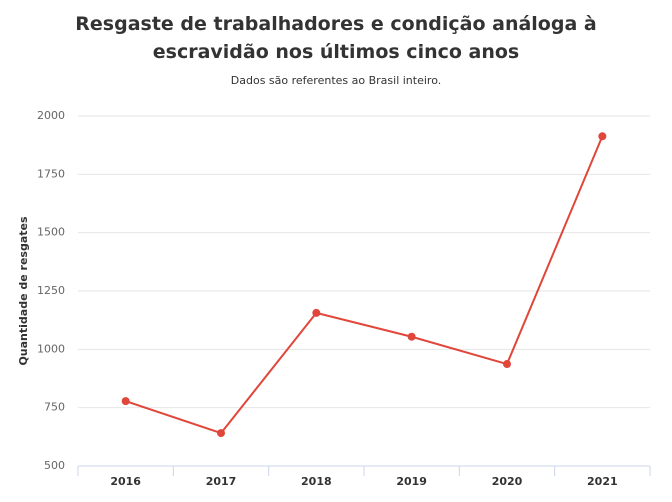 This screenshot has height=502, width=672. Describe the element at coordinates (507, 481) in the screenshot. I see `x-tick-label: 2020` at that location.